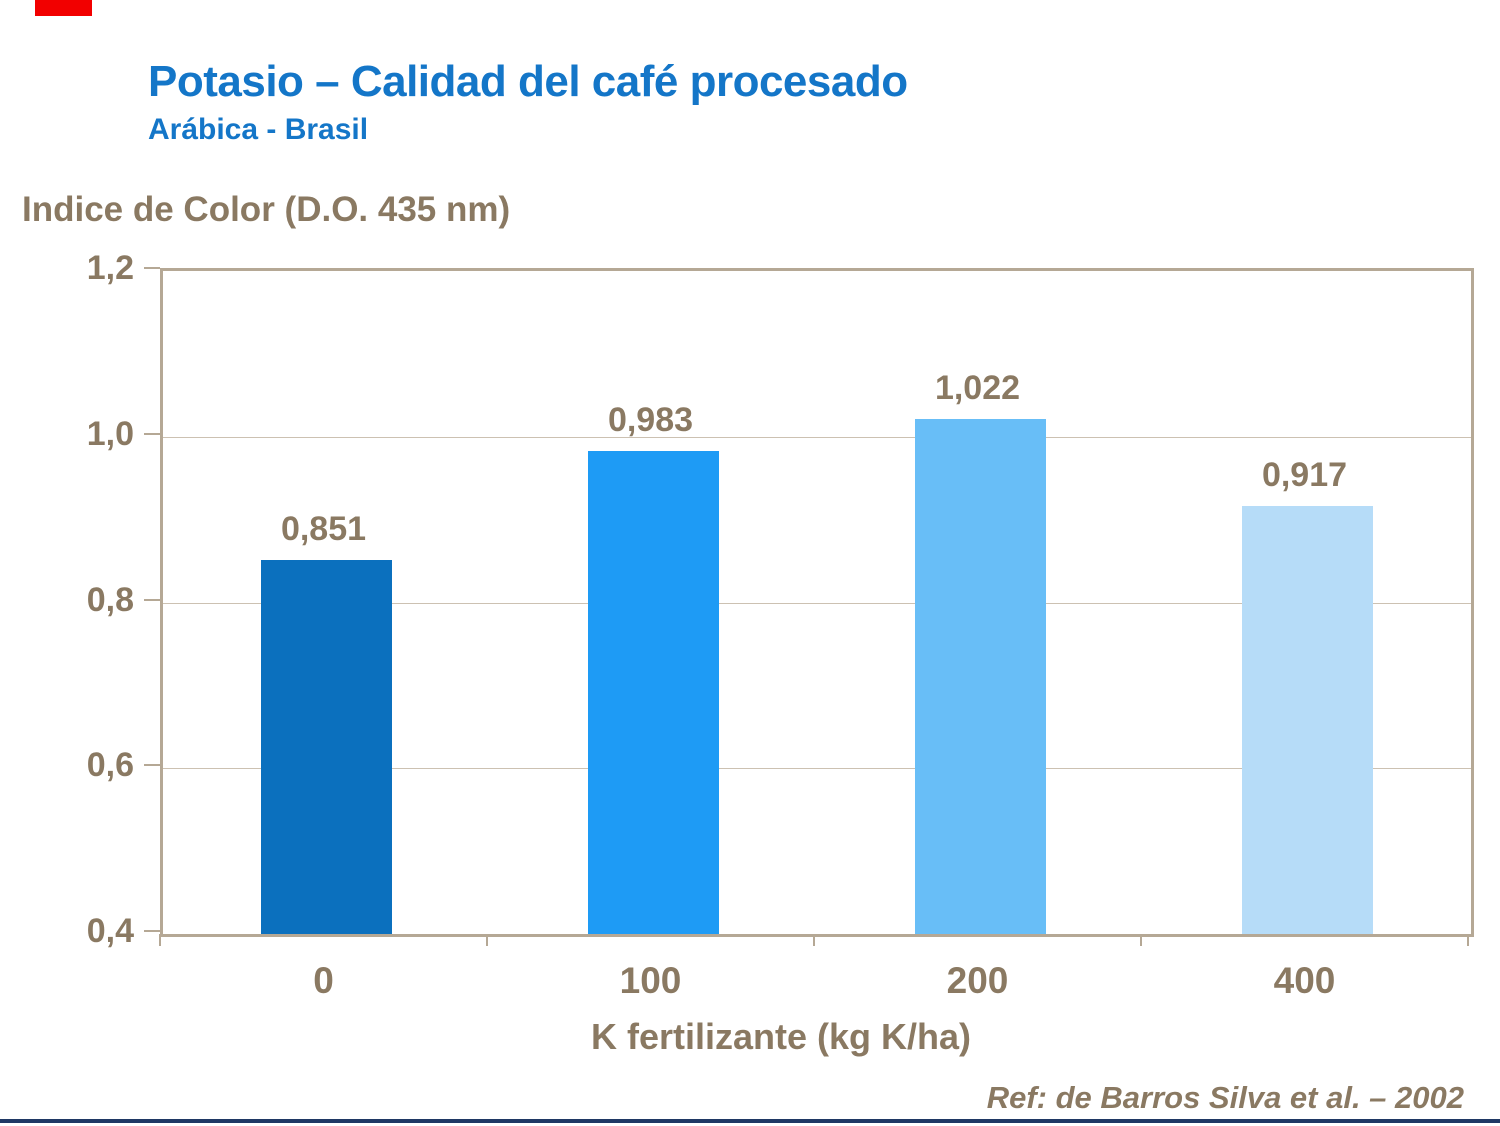 The width and height of the screenshot is (1500, 1126). Describe the element at coordinates (650, 980) in the screenshot. I see `x-category-label: 100` at that location.